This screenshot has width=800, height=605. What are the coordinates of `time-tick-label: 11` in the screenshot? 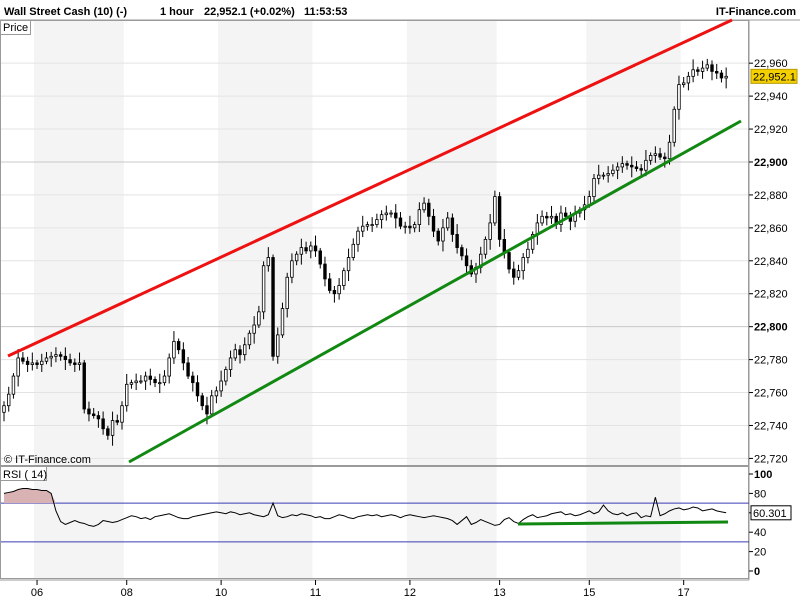 It's located at (315, 593).